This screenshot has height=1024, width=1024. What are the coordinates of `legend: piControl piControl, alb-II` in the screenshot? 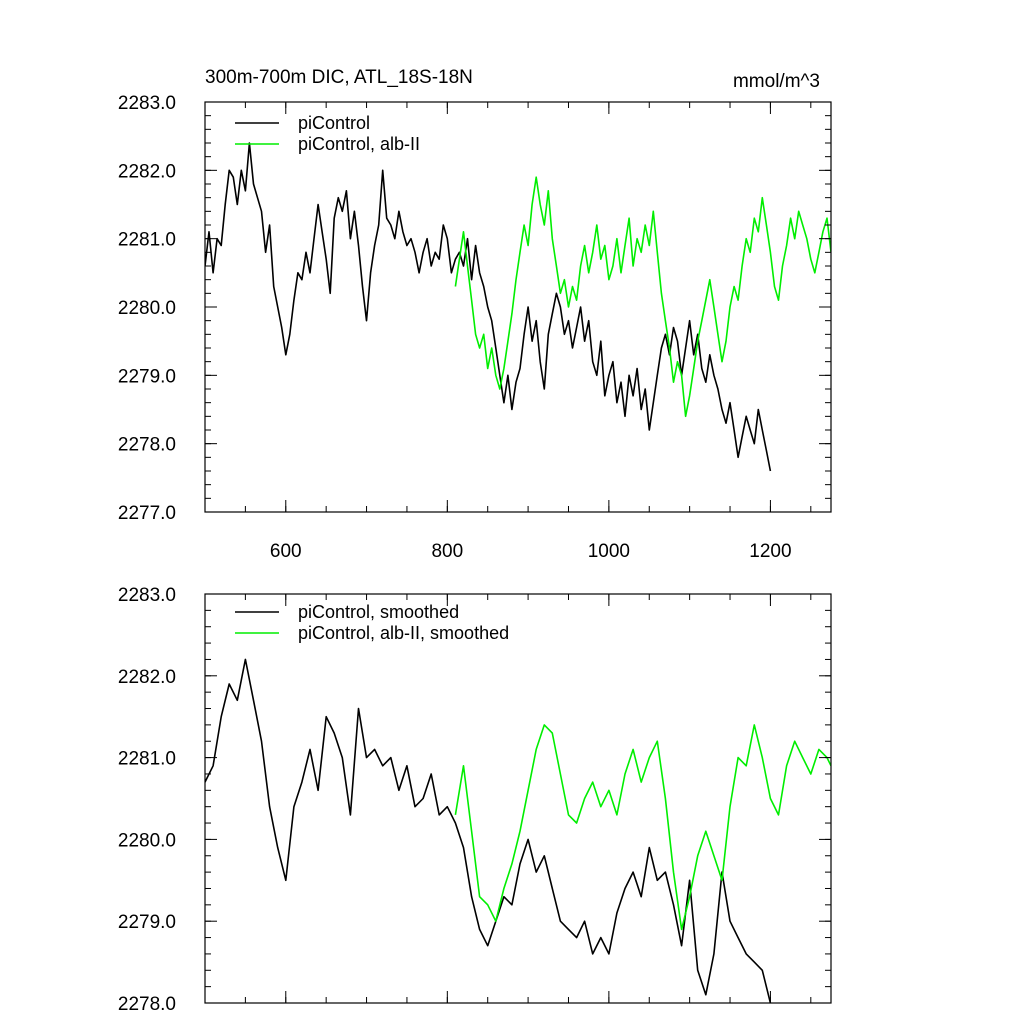 It's located at (327, 133).